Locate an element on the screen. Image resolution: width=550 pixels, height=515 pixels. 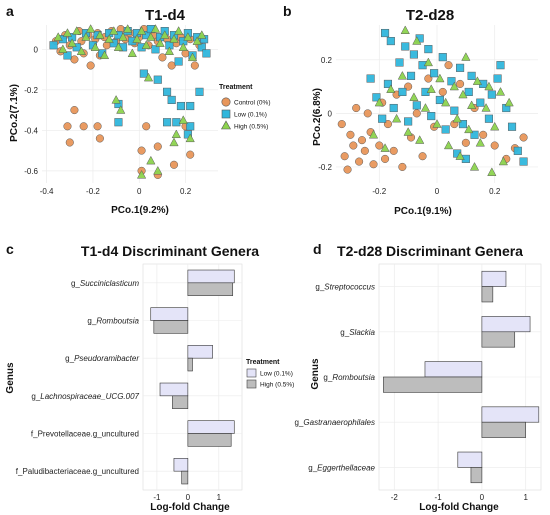
panel-b-y-tick-label: 0 is located at coordinates (330, 113).